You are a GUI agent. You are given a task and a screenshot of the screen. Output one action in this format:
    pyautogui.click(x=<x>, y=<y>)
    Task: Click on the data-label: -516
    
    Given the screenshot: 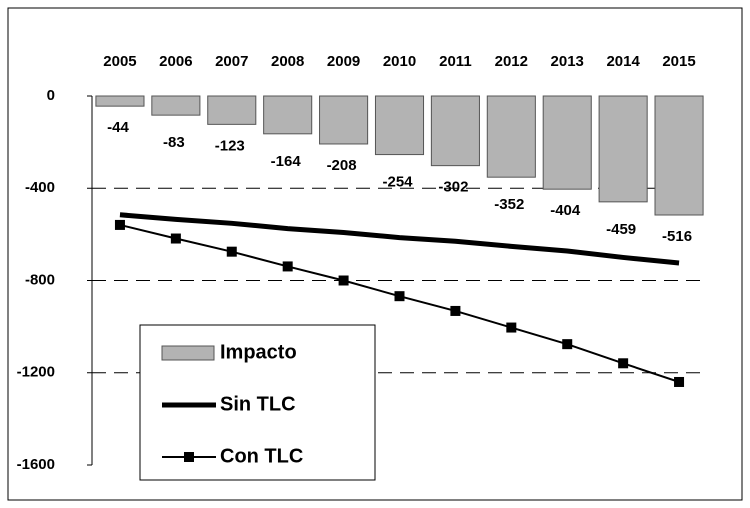 What is the action you would take?
    pyautogui.click(x=677, y=236)
    